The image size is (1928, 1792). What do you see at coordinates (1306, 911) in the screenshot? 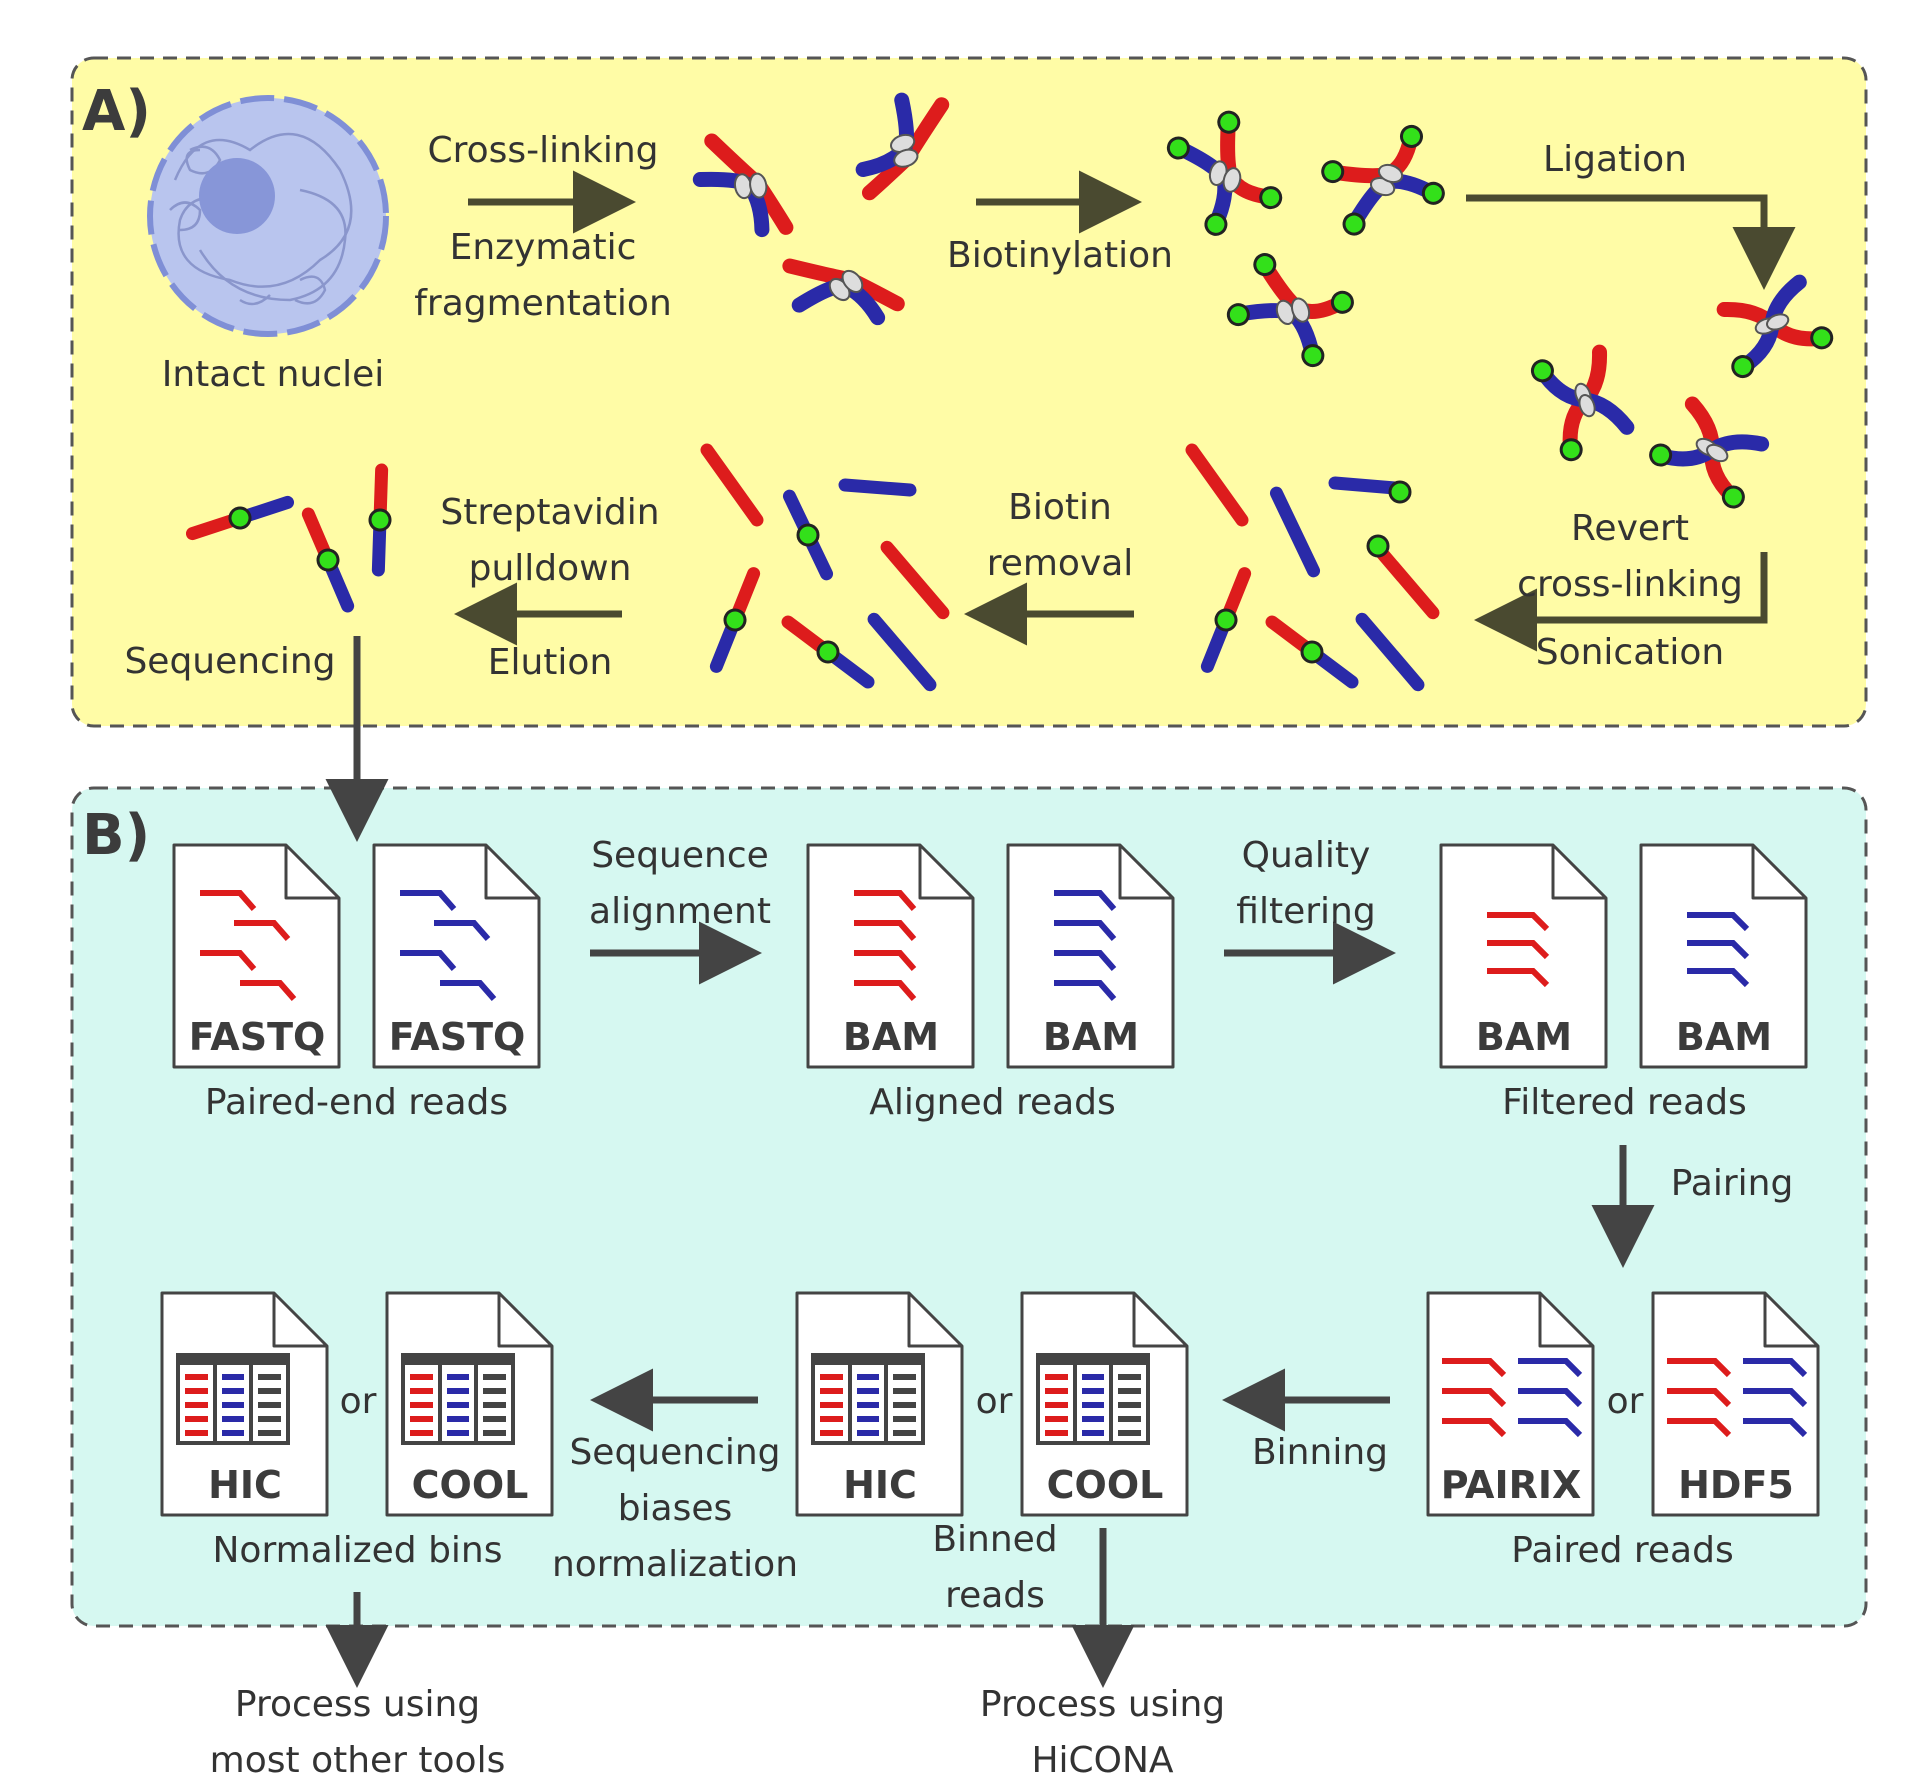
I see `filtering-label: filtering` at bounding box center [1306, 911].